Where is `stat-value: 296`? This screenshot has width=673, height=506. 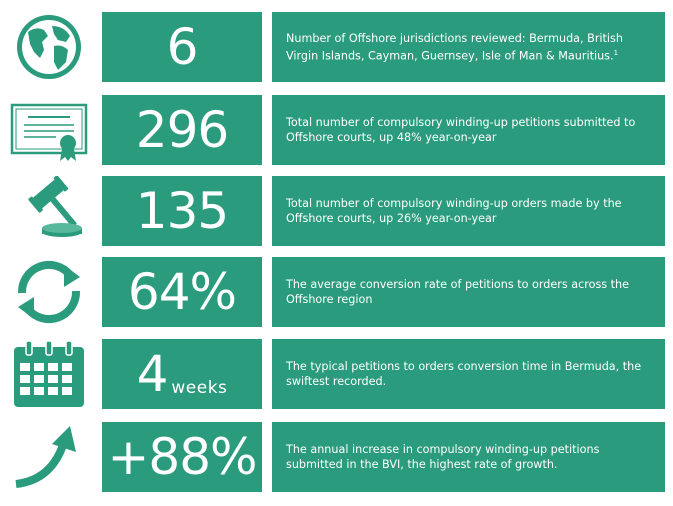
stat-value: 296 is located at coordinates (182, 130).